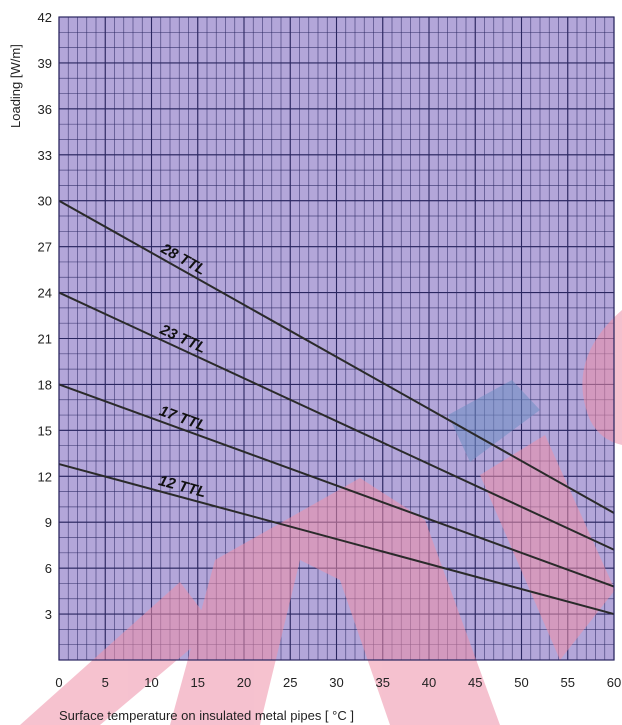  I want to click on x-tick-label: 45, so click(475, 682).